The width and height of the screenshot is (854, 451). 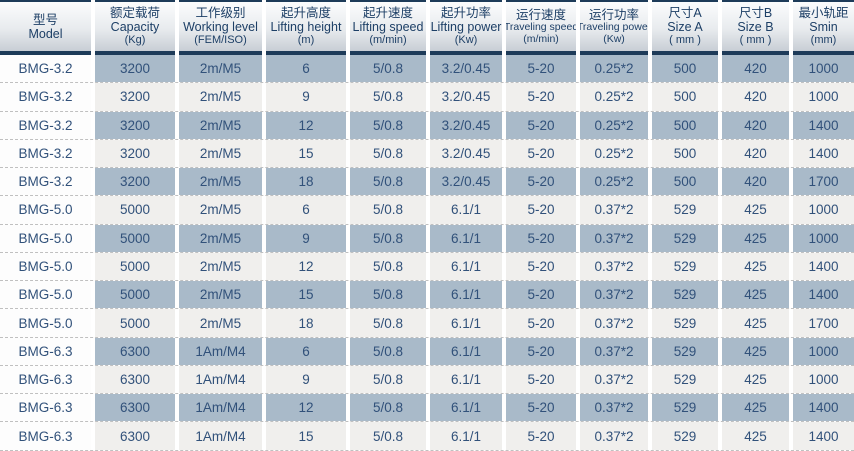 What do you see at coordinates (220, 40) in the screenshot?
I see `header-unit: (FEM/ISO)` at bounding box center [220, 40].